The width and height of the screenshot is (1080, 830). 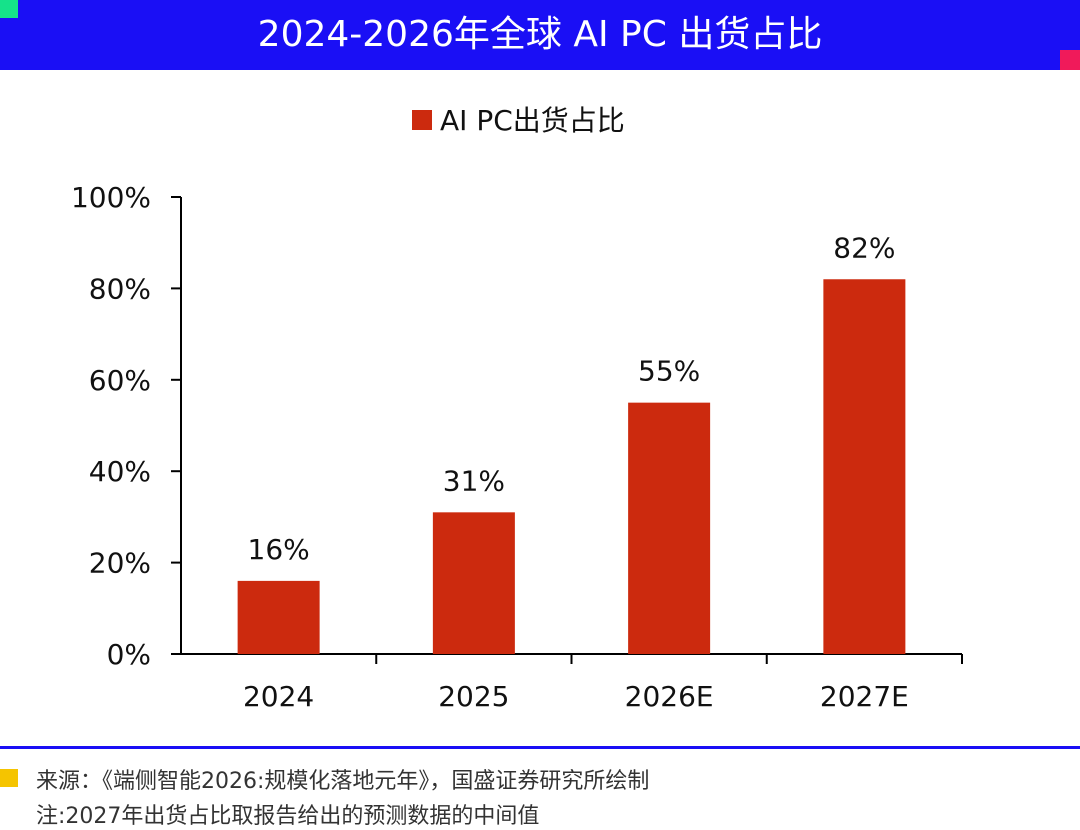 I want to click on header-bar, so click(x=540, y=35).